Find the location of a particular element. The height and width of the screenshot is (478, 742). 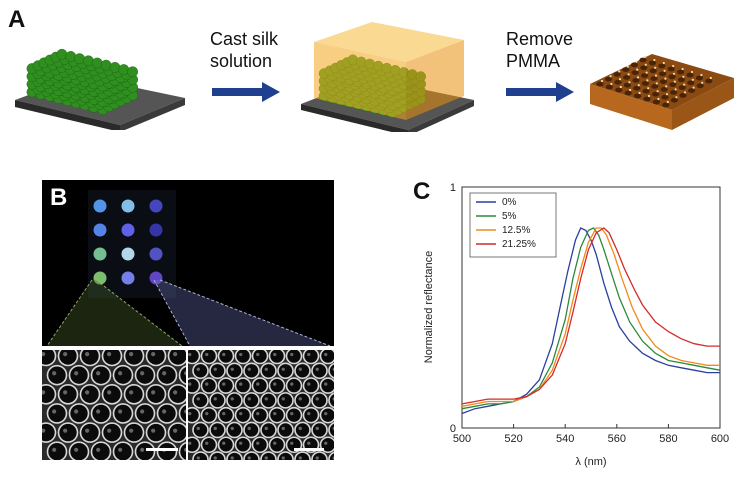

legend-box is located at coordinates (513, 225).